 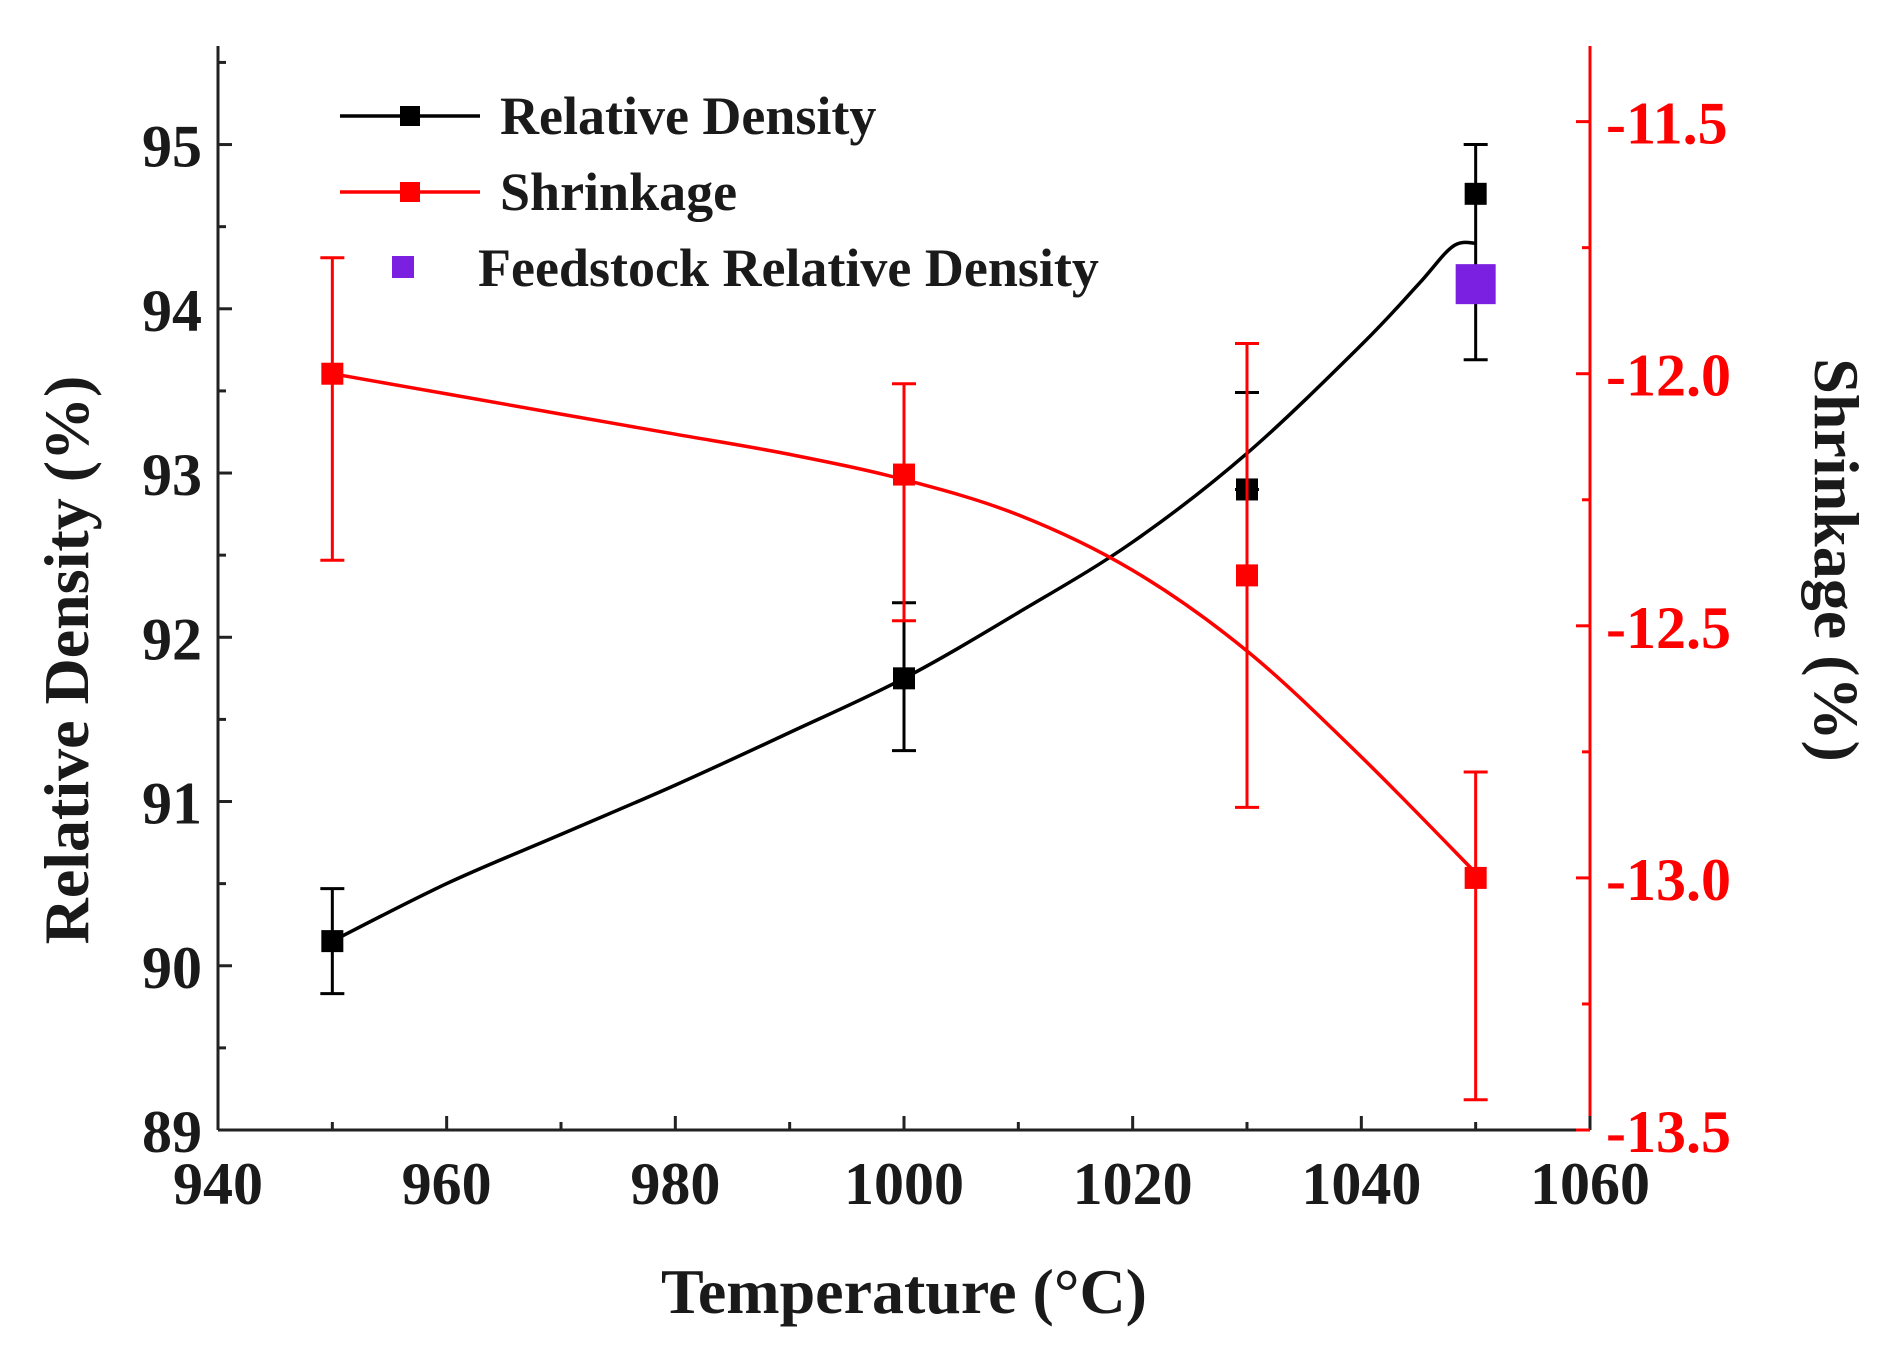 I want to click on x-tick-label: 1040, so click(x=1361, y=1184).